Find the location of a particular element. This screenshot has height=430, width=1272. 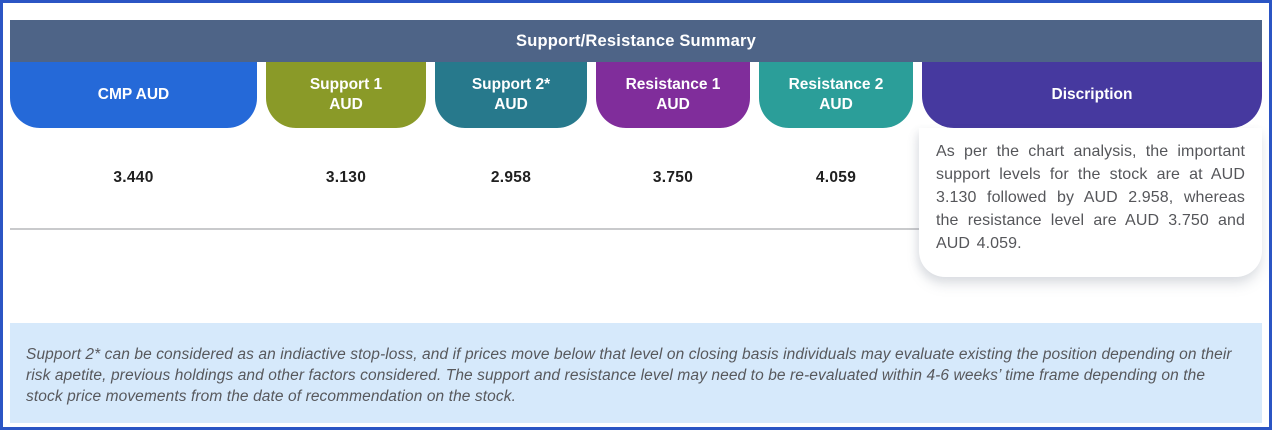

column-pill-support2: Support 2* AUD is located at coordinates (511, 95).